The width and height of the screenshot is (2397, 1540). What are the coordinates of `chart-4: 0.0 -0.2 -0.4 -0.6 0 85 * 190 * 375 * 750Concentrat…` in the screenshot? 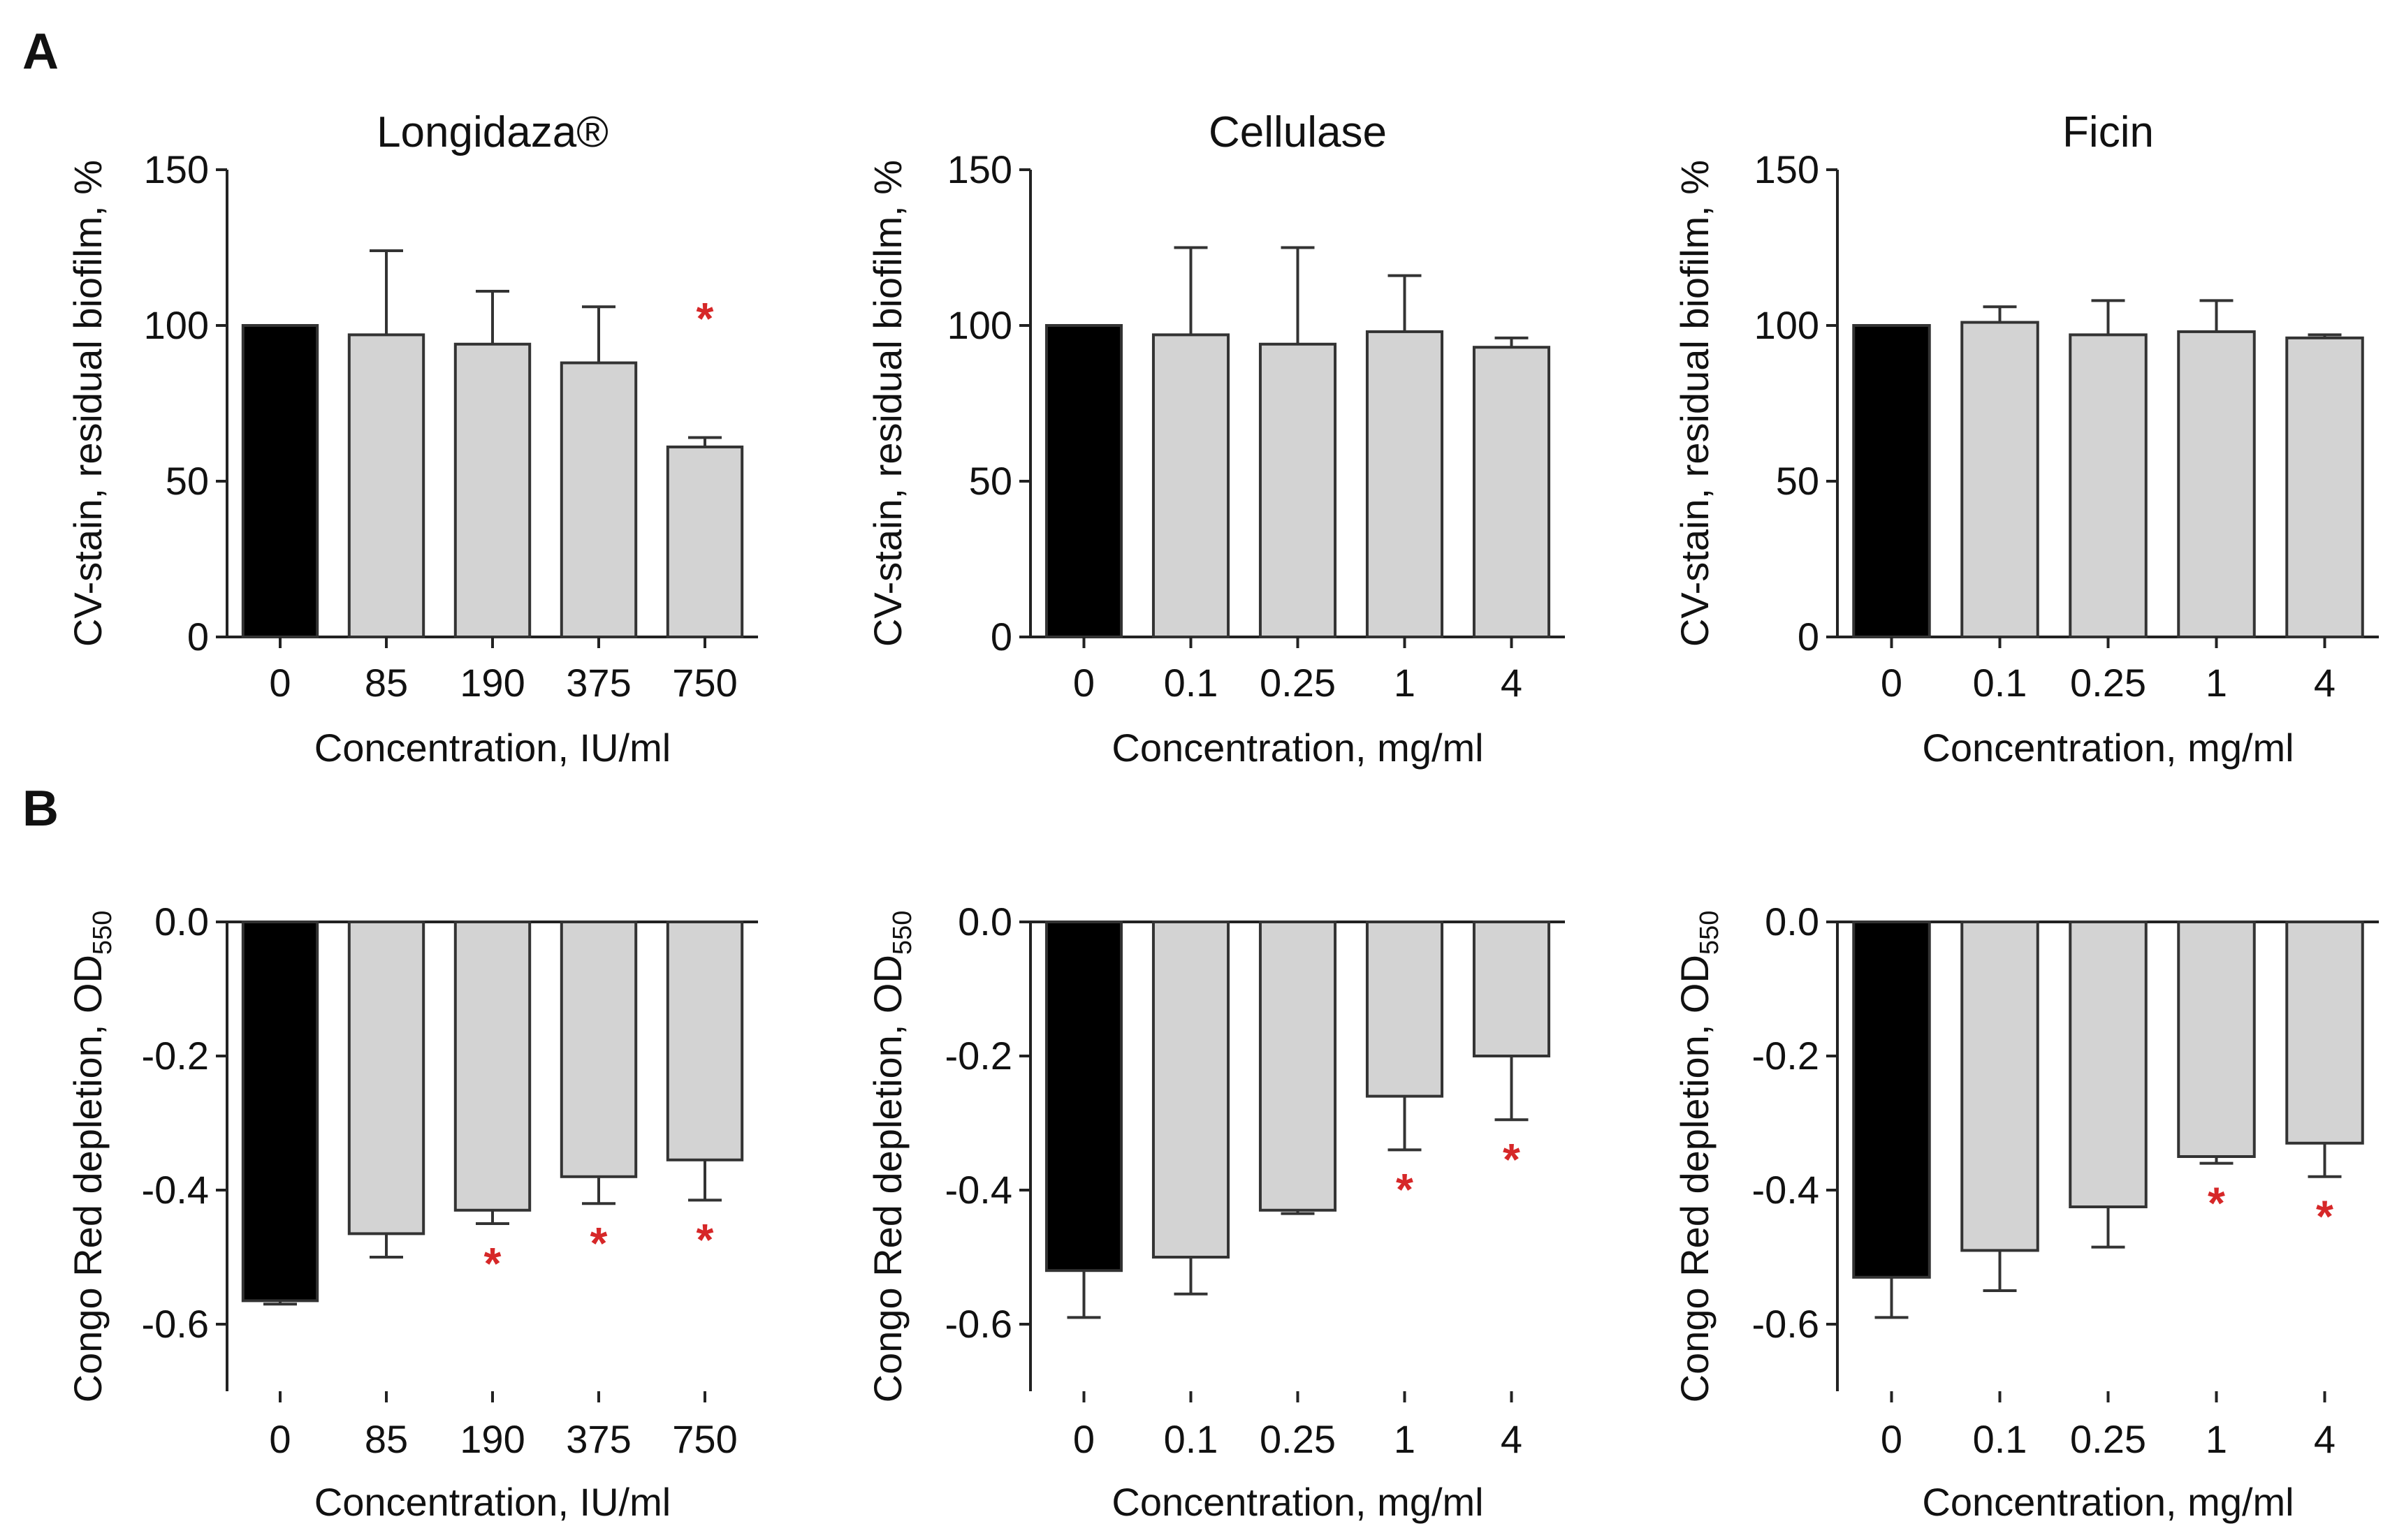 It's located at (412, 1212).